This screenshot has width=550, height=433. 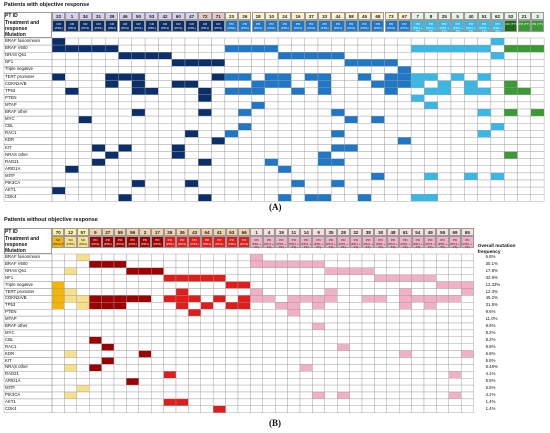 What do you see at coordinates (271, 16) in the screenshot?
I see `patient-id: 10` at bounding box center [271, 16].